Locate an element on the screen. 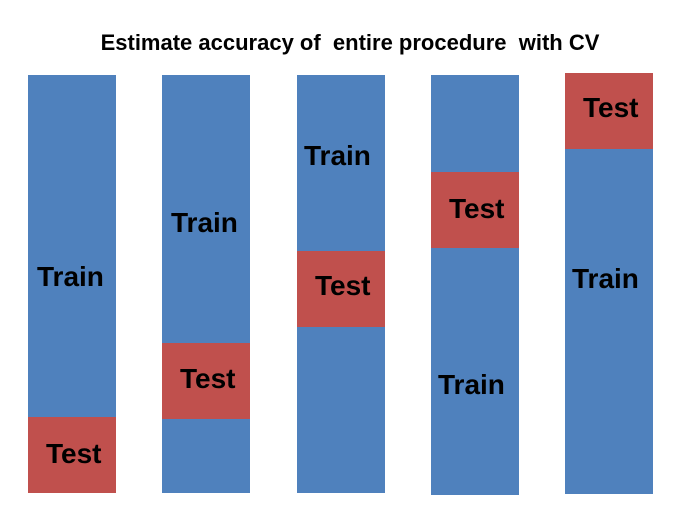 This screenshot has height=525, width=700. fold-3: Train Test is located at coordinates (341, 284).